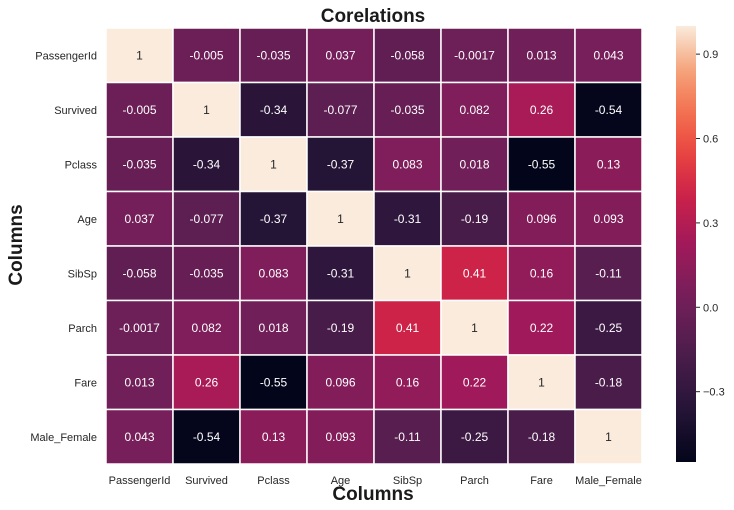  What do you see at coordinates (710, 308) in the screenshot?
I see `colorbar-tick-label: 0.0` at bounding box center [710, 308].